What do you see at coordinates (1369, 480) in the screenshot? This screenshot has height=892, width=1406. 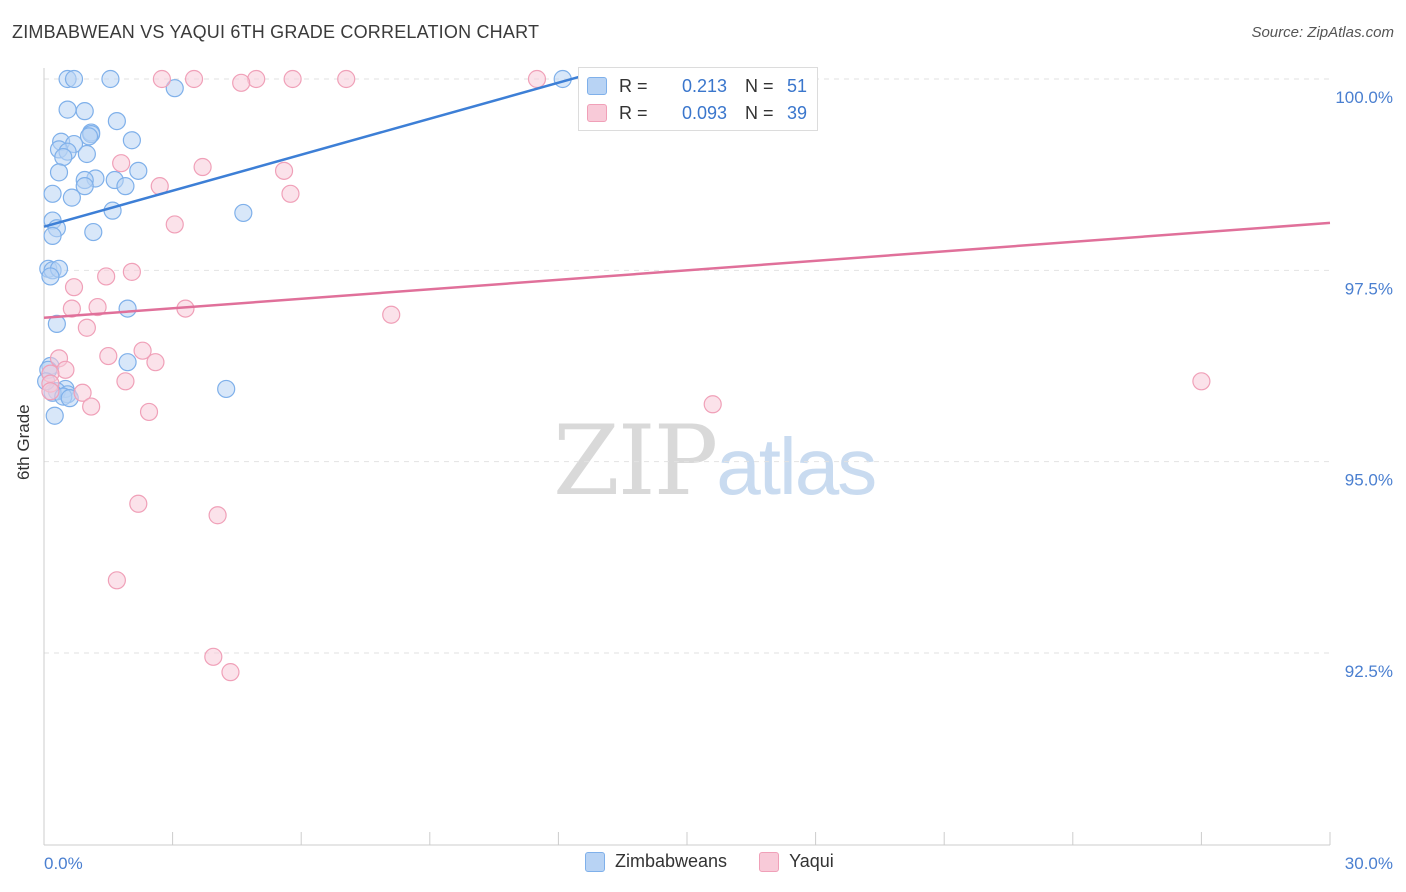 I see `y-tick-label: 95.0%` at bounding box center [1369, 480].